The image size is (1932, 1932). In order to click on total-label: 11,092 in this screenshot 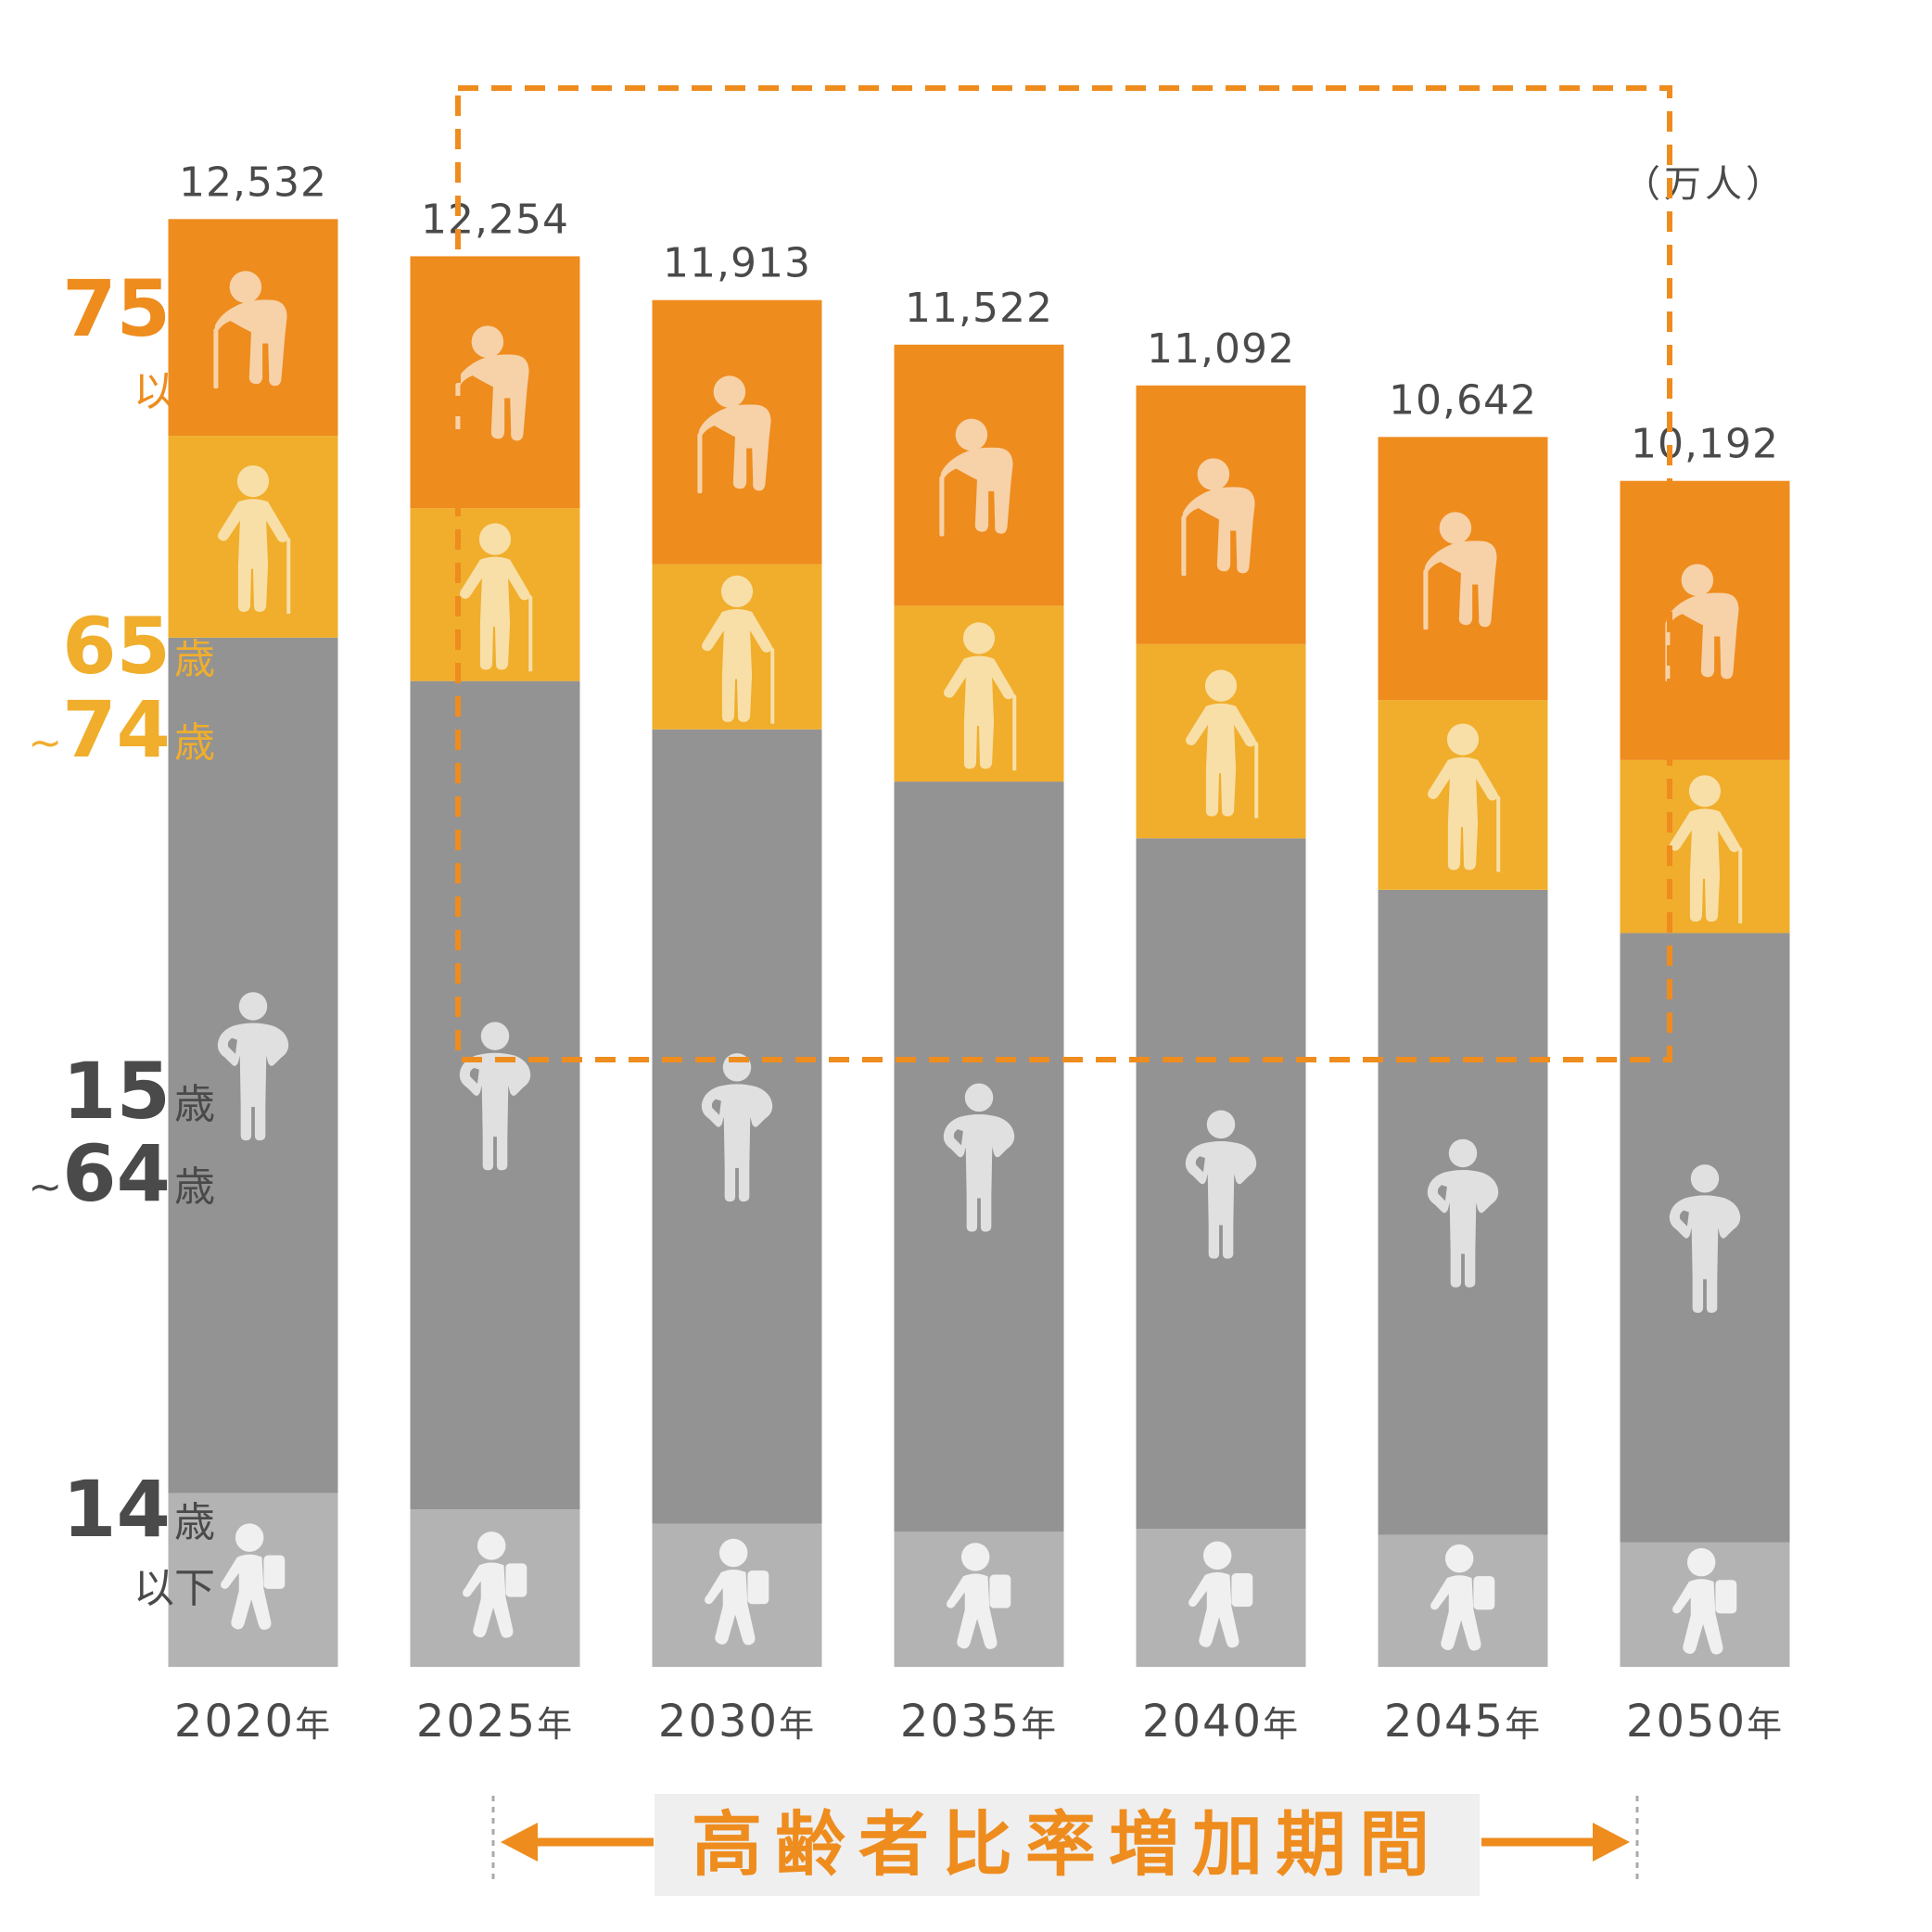, I will do `click(1221, 349)`.